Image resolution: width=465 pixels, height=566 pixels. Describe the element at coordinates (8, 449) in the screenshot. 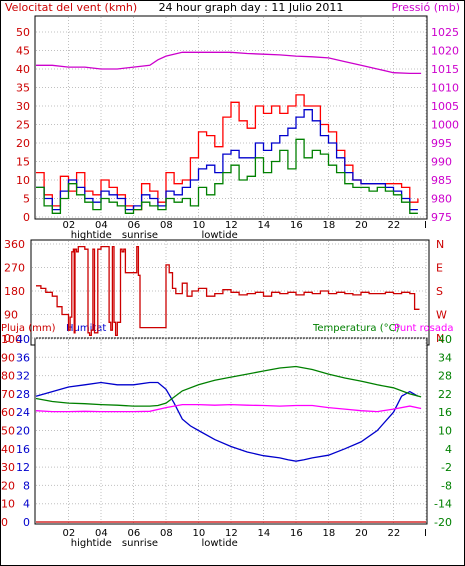

I see `rain-tick-label: 40` at that location.